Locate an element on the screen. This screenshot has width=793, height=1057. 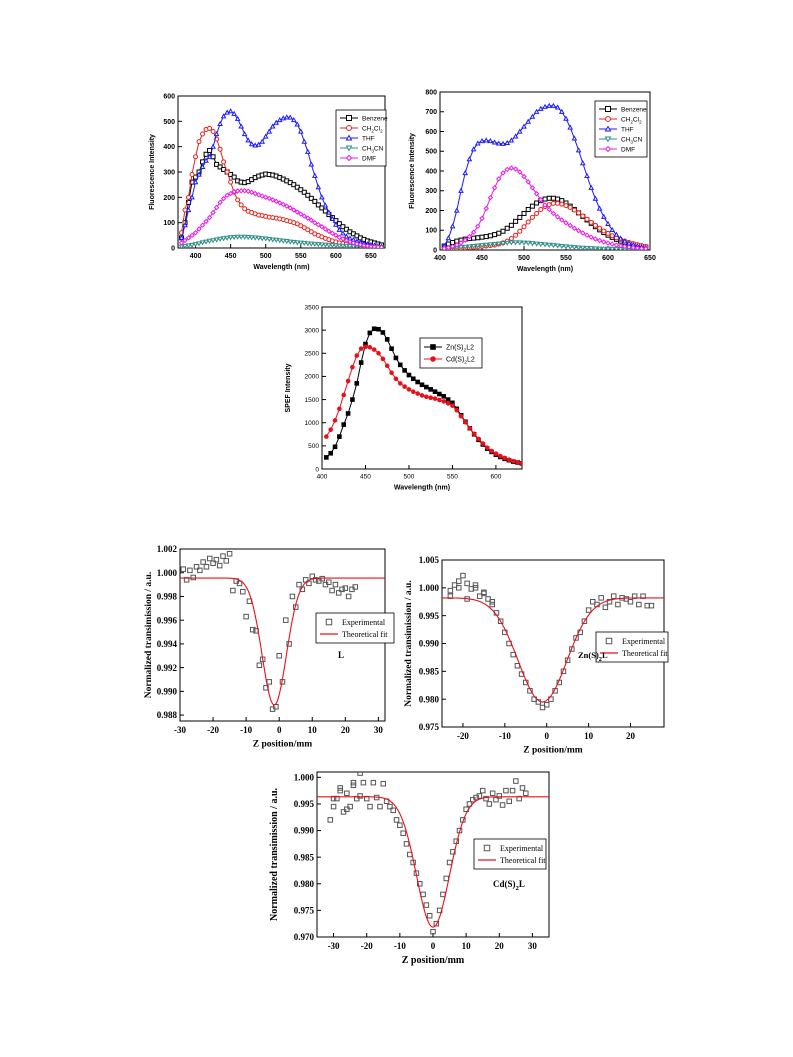
sample-annotation: L is located at coordinates (341, 655).